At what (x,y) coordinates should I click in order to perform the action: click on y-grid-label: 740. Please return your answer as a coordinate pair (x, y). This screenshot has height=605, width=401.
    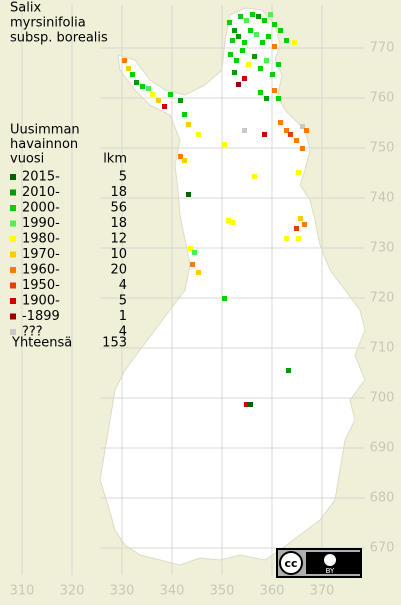
    Looking at the image, I should click on (382, 198).